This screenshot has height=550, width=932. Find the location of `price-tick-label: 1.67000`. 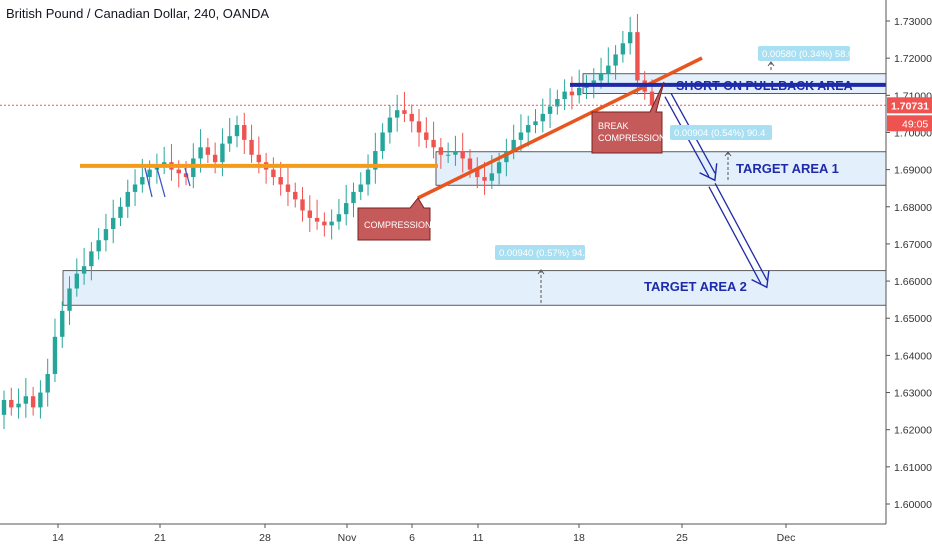

price-tick-label: 1.67000 is located at coordinates (913, 245).